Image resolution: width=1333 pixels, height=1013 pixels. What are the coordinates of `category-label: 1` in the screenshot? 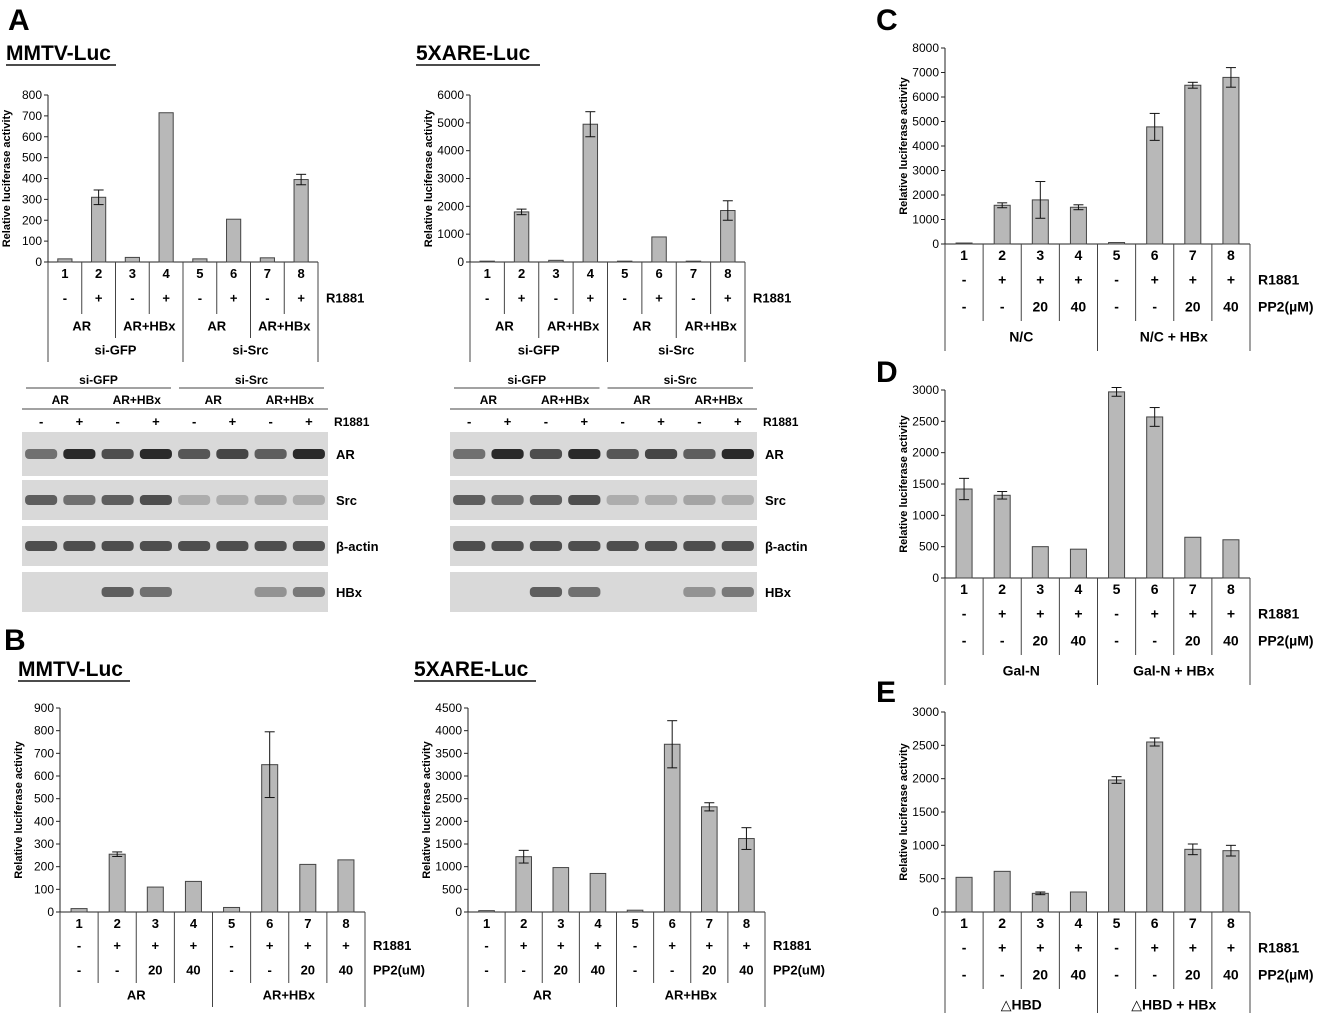 It's located at (964, 923).